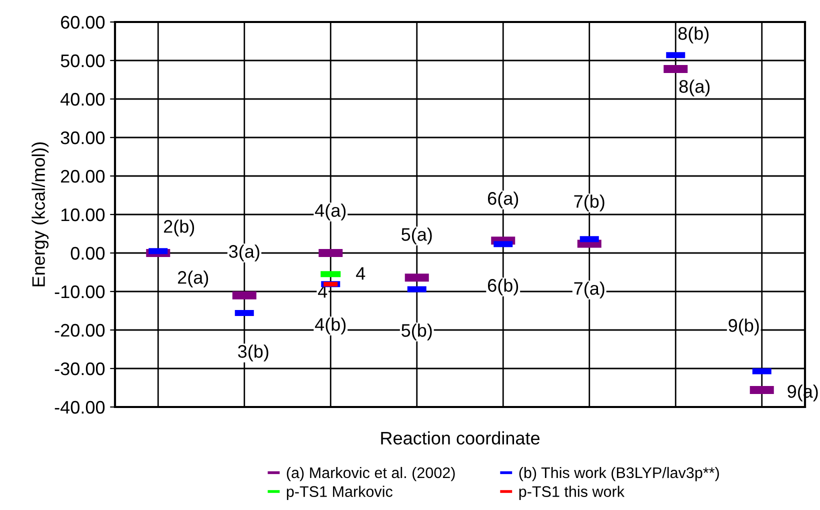  What do you see at coordinates (503, 200) in the screenshot?
I see `annotation: 6(a)` at bounding box center [503, 200].